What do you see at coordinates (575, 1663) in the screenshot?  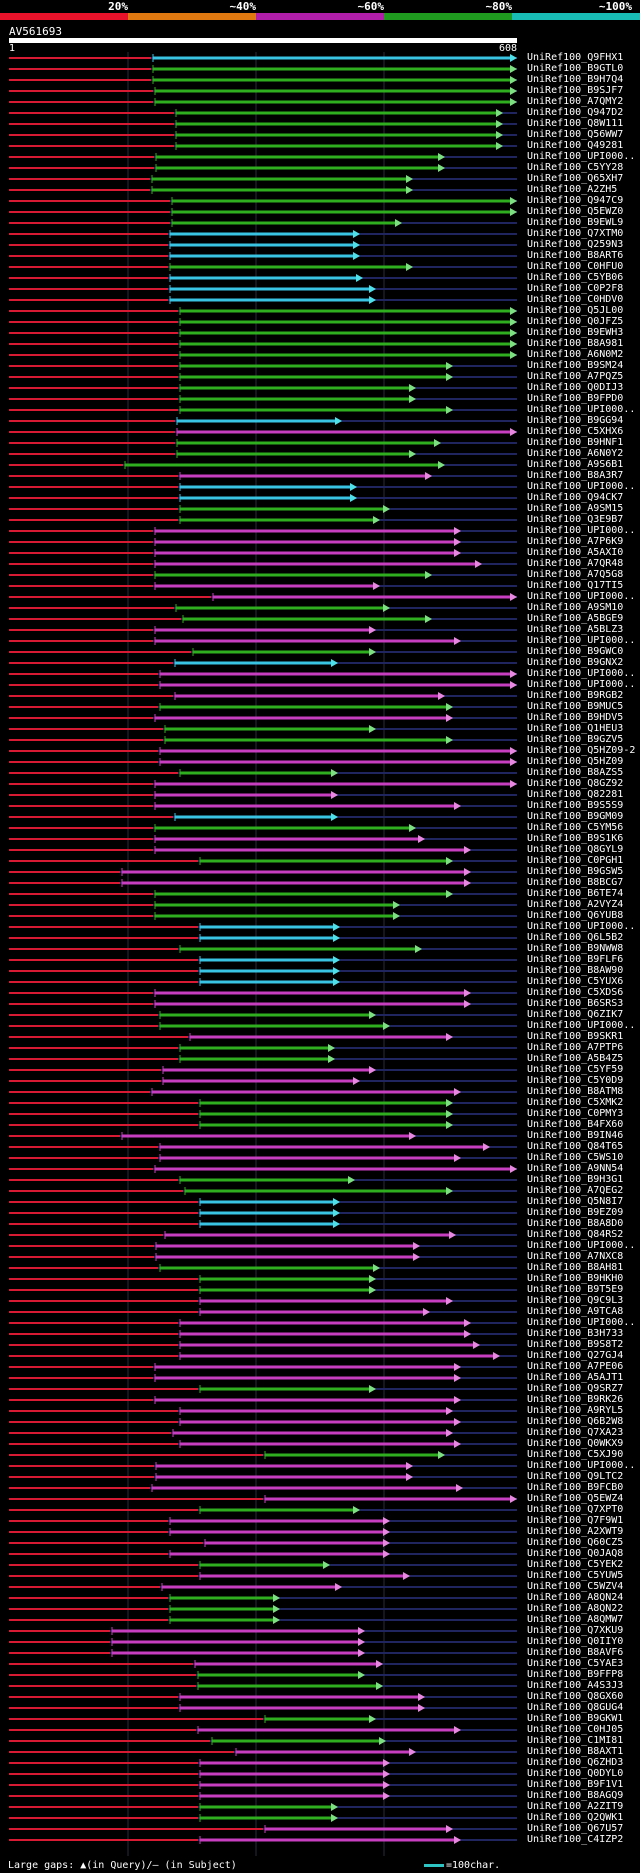 I see `hit-label: UniRef100_C5YAE3` at bounding box center [575, 1663].